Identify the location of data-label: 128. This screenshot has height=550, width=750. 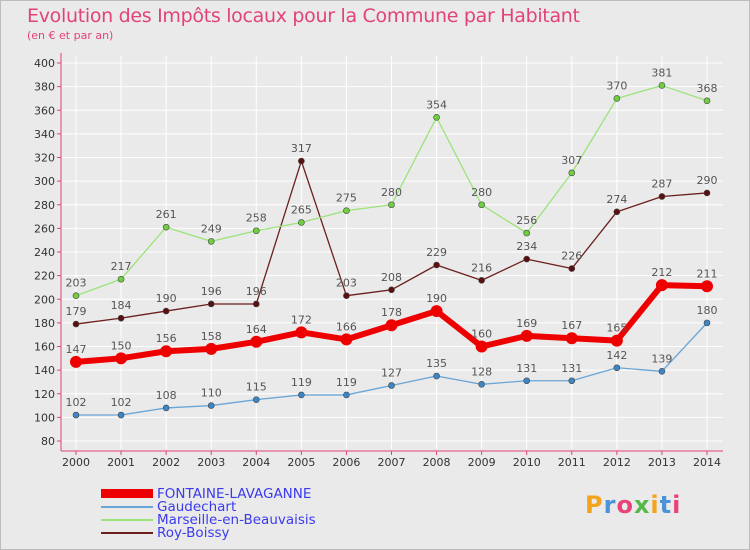
(481, 371).